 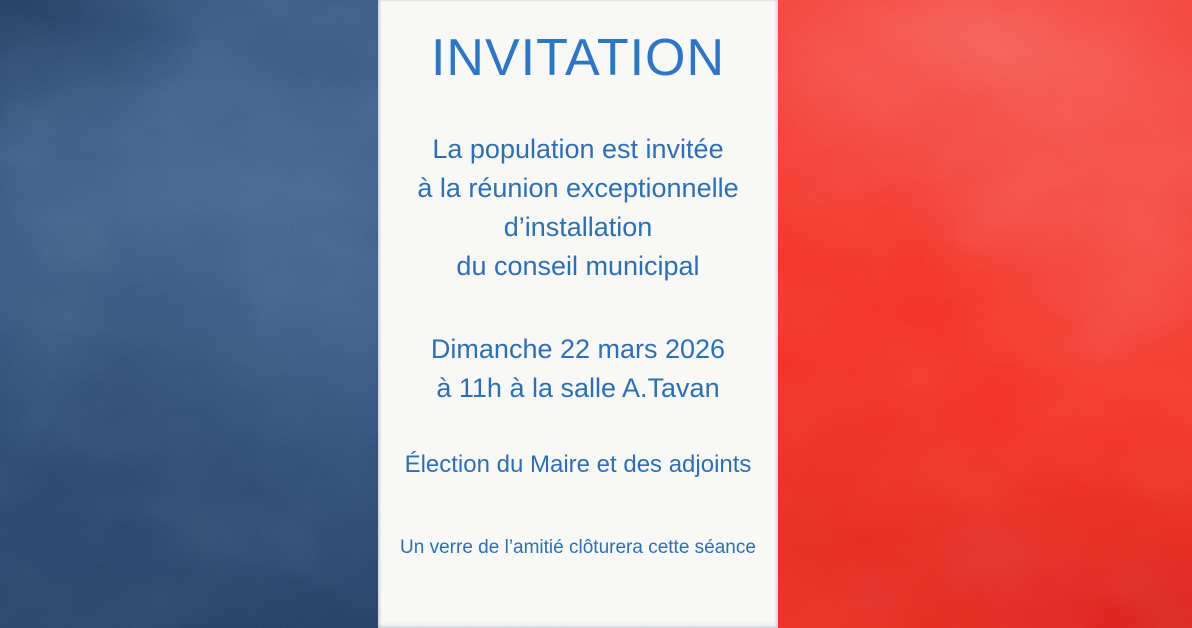 I want to click on intro-line: à la réunion exceptionnelle, so click(x=578, y=188).